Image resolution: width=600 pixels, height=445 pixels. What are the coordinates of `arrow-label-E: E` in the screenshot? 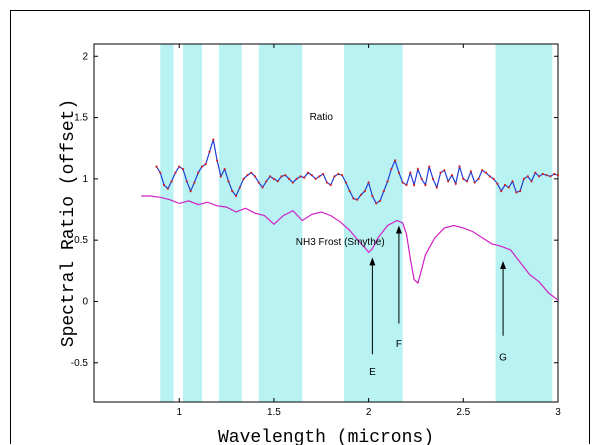 It's located at (372, 372).